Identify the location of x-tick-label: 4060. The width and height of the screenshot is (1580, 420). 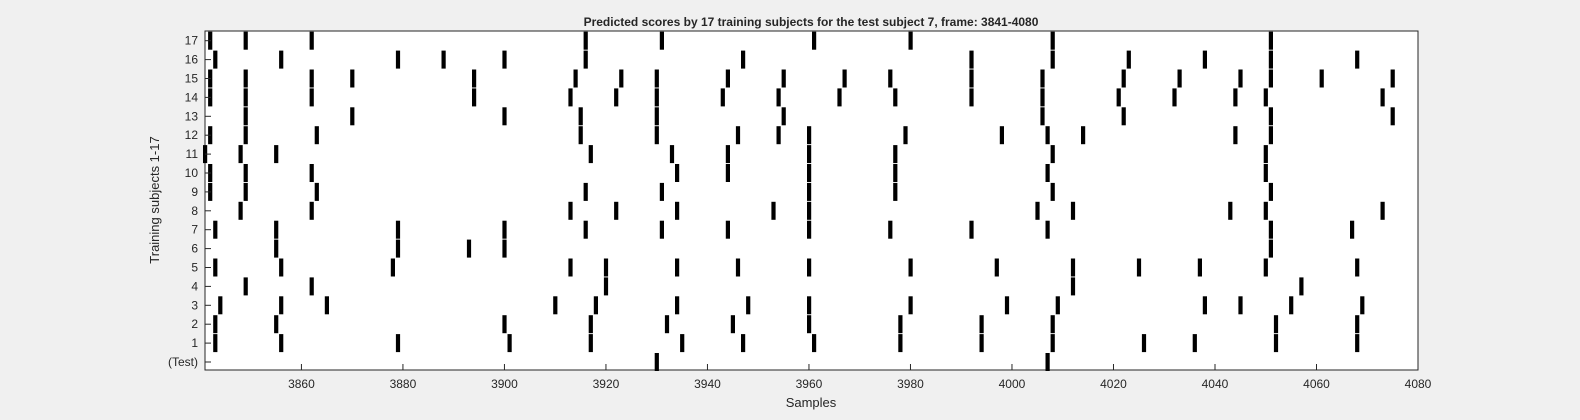
(1316, 384).